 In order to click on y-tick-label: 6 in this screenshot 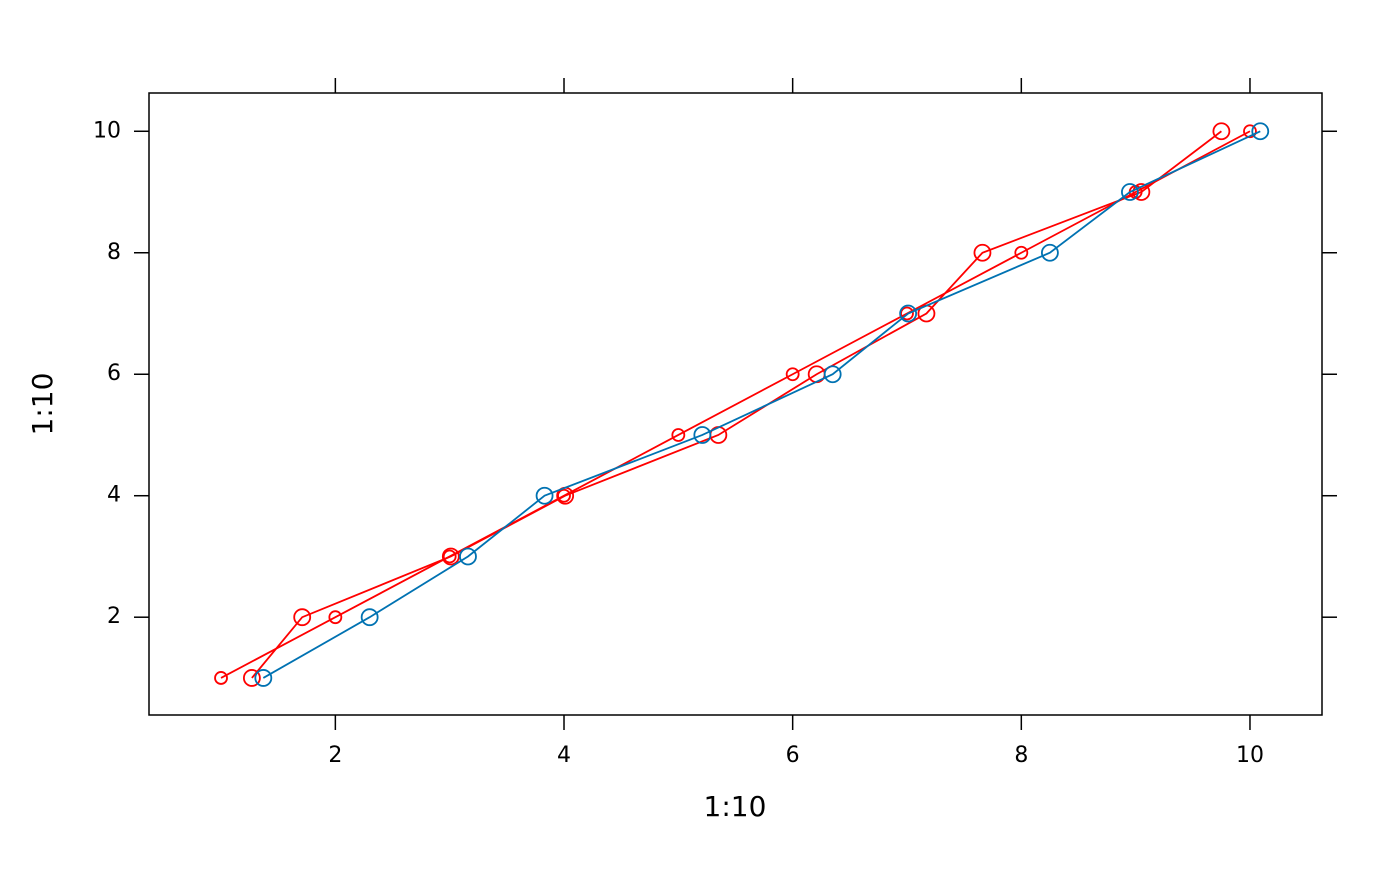, I will do `click(114, 373)`.